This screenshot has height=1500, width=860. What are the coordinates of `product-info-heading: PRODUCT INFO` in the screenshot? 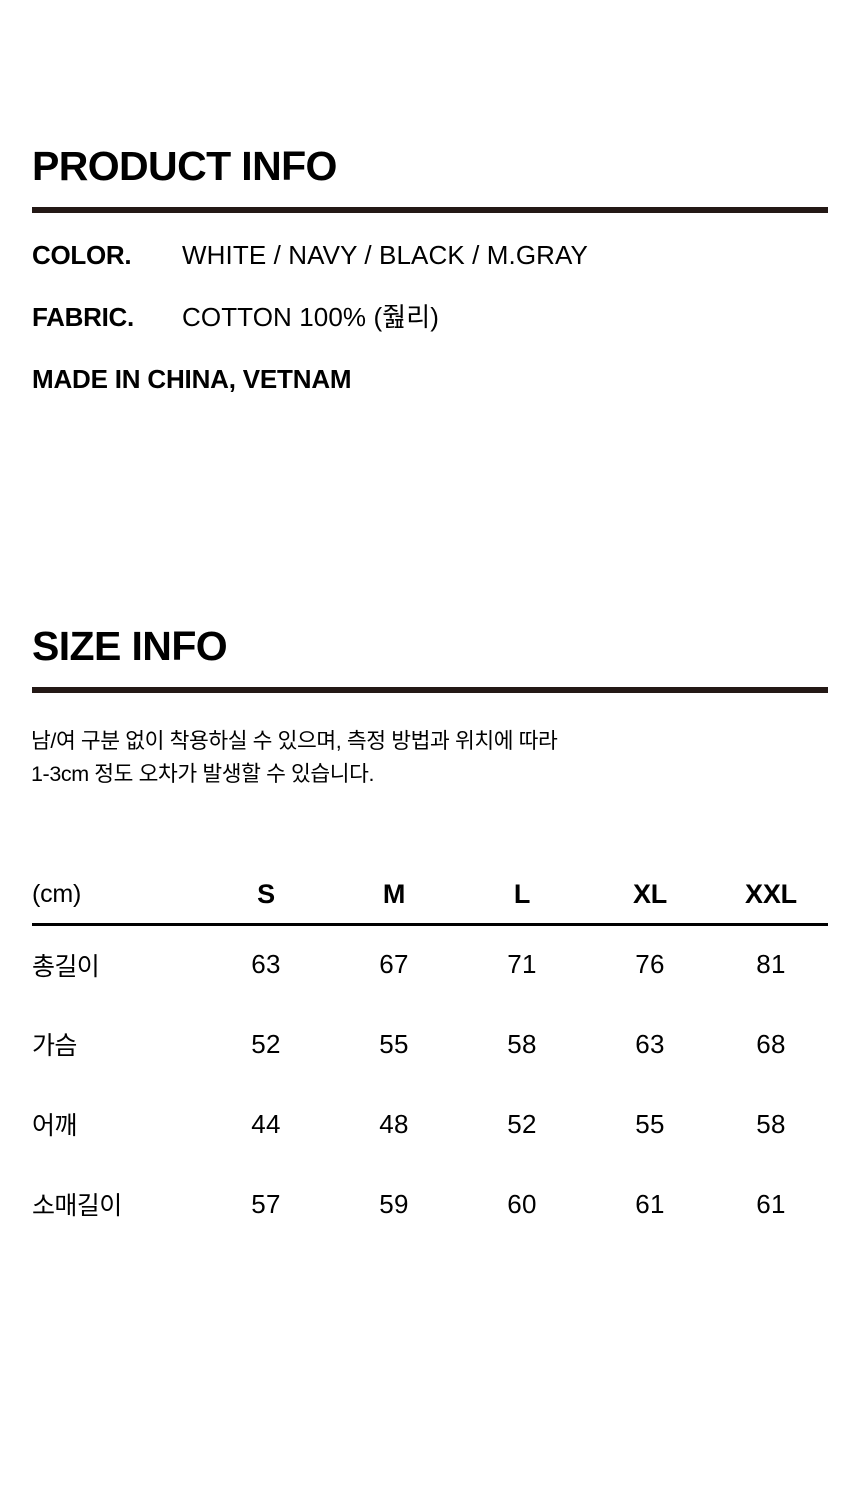 It's located at (184, 166).